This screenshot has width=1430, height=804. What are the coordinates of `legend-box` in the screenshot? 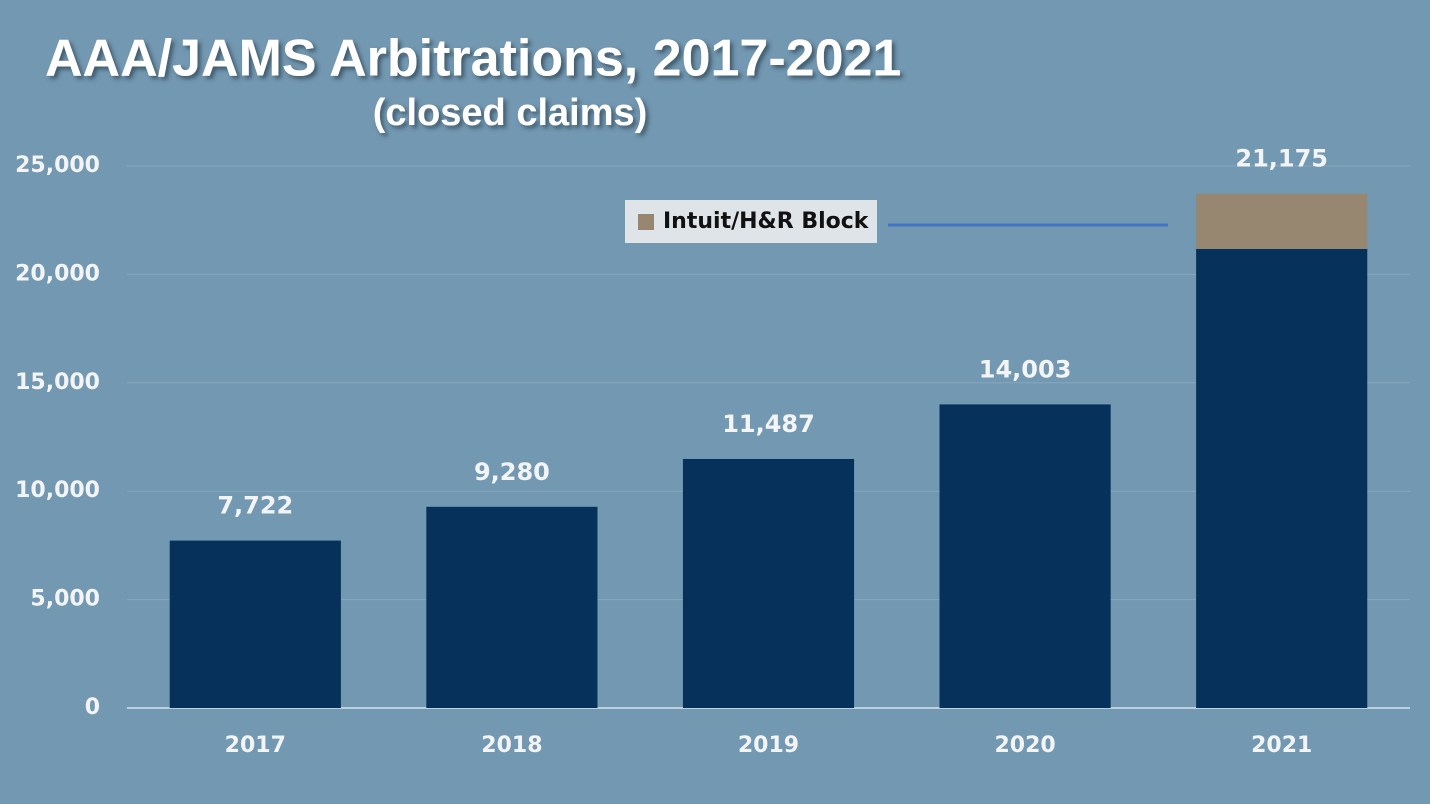 It's located at (751, 221).